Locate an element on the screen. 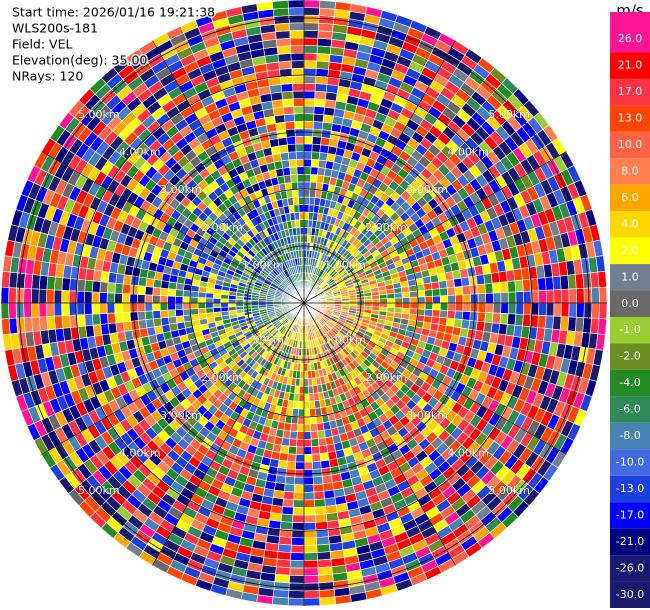 The width and height of the screenshot is (650, 610). colorbar-label: 0.0 is located at coordinates (630, 303).